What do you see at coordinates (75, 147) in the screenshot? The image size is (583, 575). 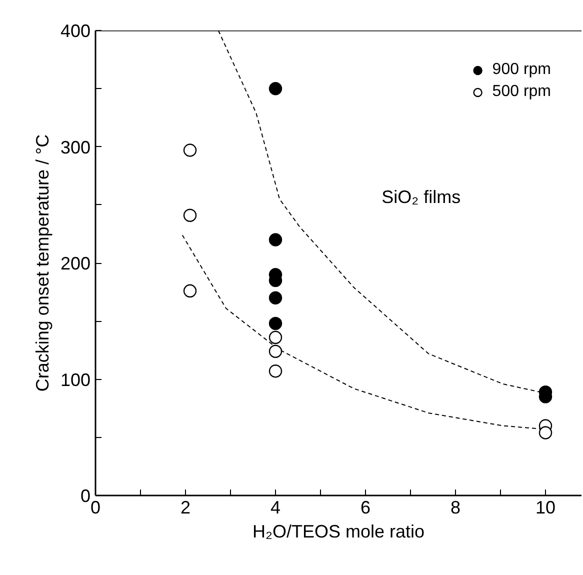 I see `y-tick-label: 300` at bounding box center [75, 147].